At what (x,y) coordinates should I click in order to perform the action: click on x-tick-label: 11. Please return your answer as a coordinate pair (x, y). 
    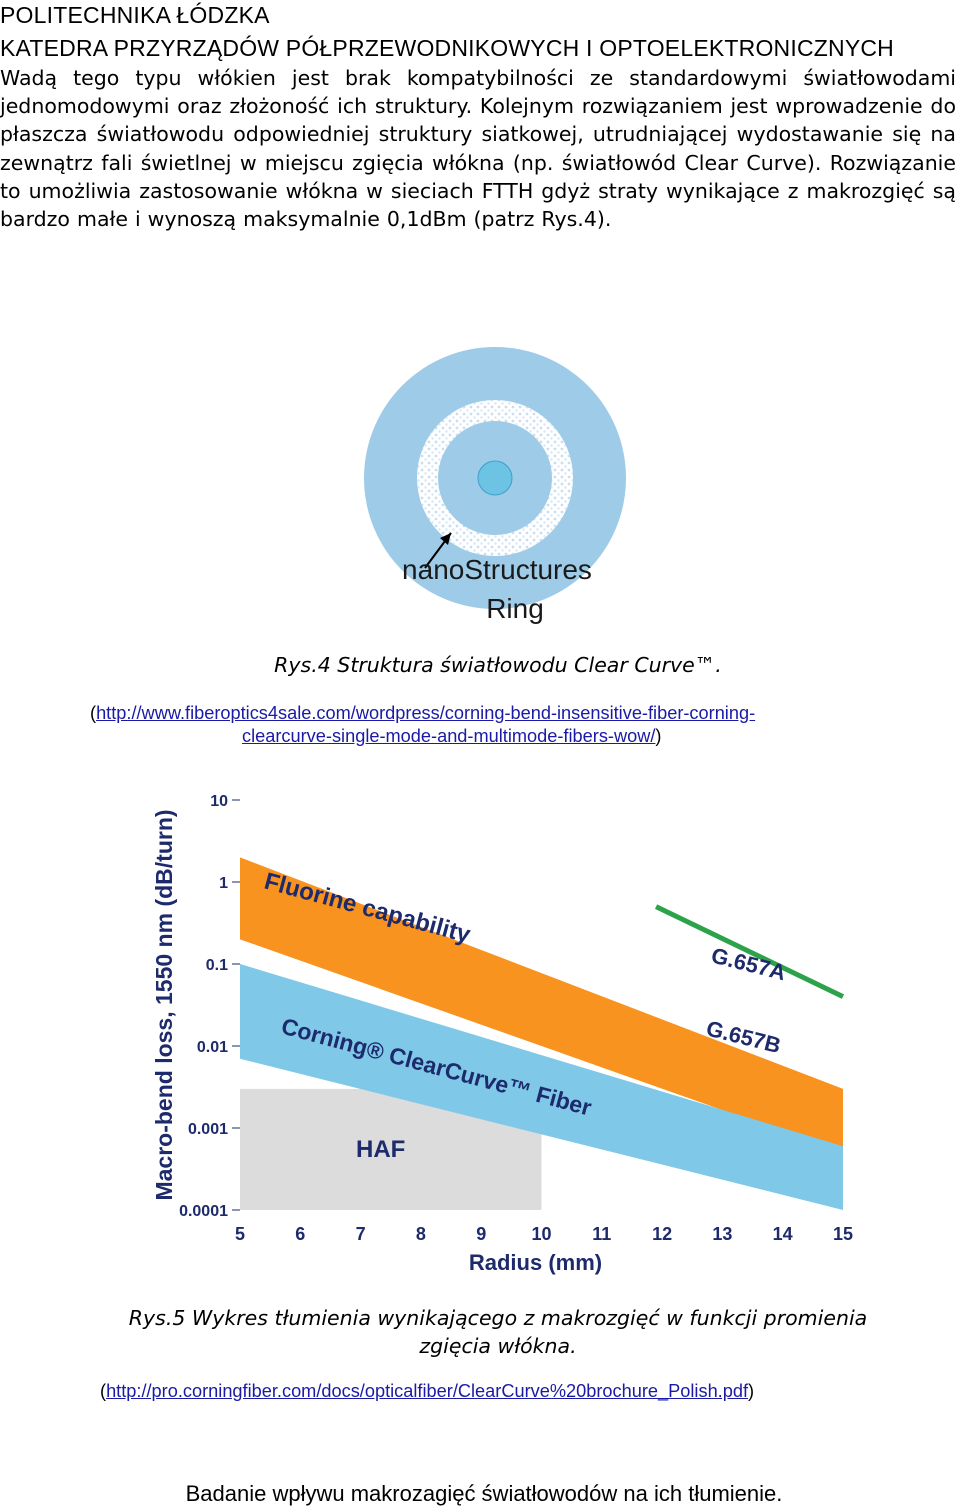
    Looking at the image, I should click on (601, 1234).